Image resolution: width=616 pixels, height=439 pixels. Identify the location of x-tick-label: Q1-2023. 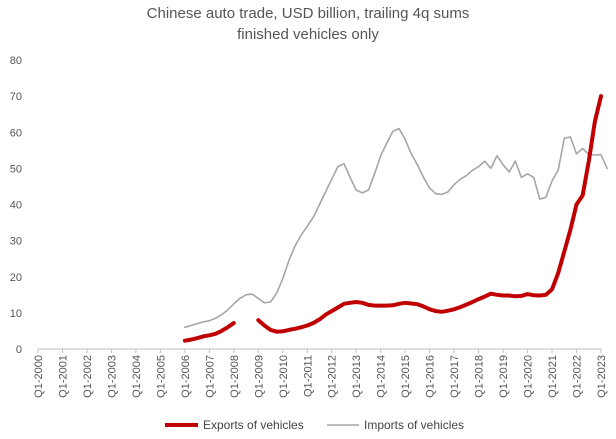
(602, 376).